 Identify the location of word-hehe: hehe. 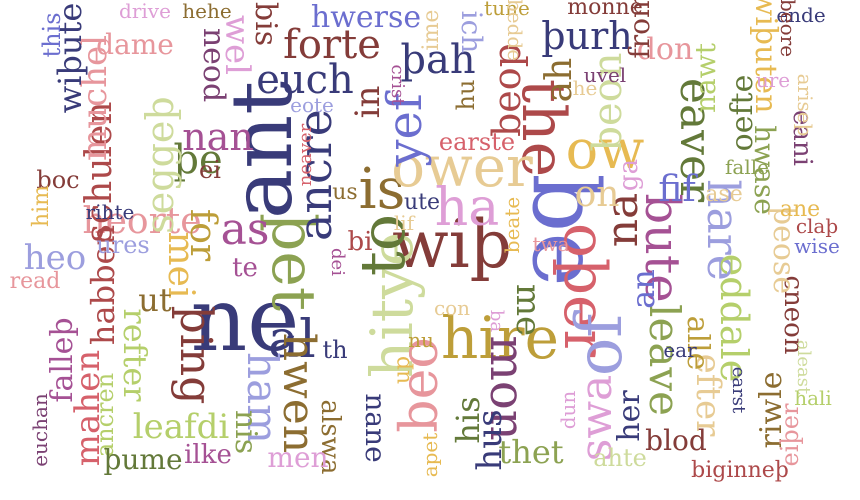
(207, 11).